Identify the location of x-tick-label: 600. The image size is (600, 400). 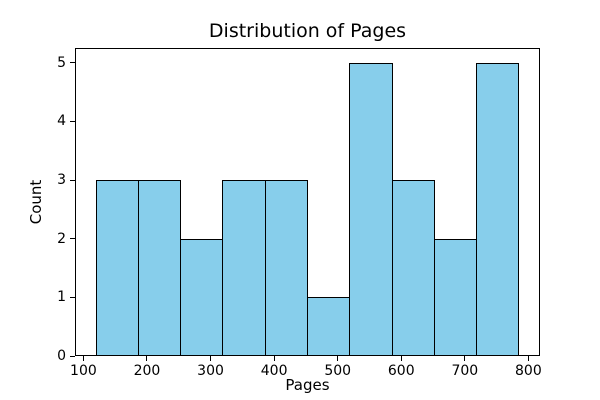
(401, 371).